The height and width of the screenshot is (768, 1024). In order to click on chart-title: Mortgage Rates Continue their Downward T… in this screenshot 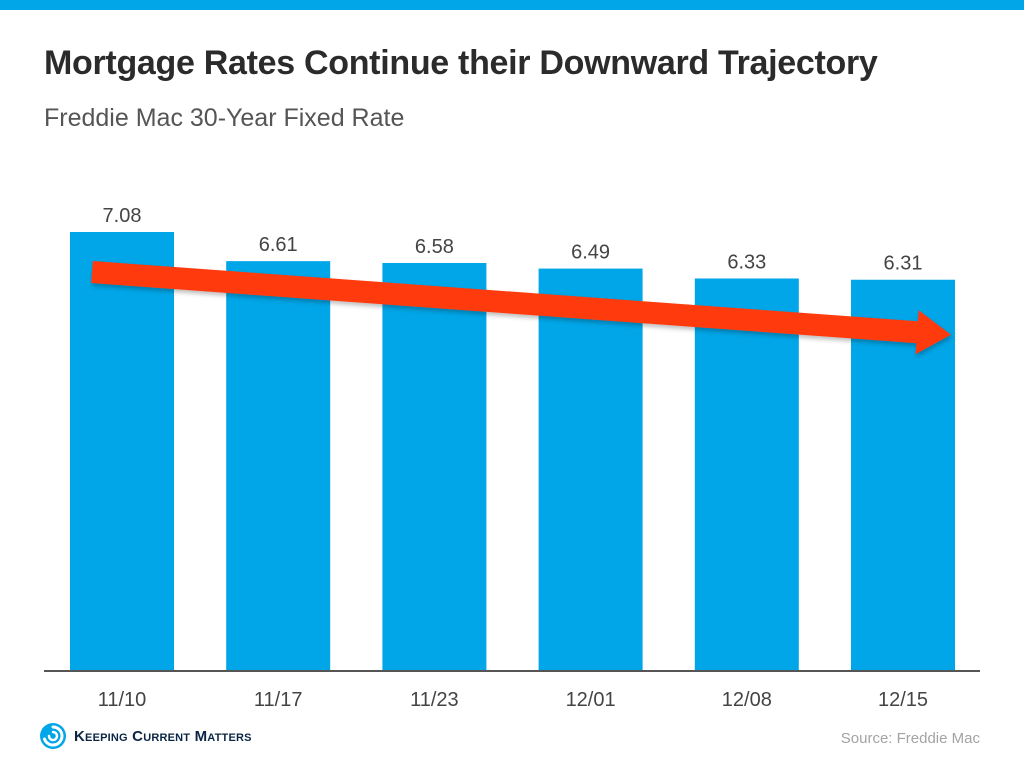, I will do `click(461, 63)`.